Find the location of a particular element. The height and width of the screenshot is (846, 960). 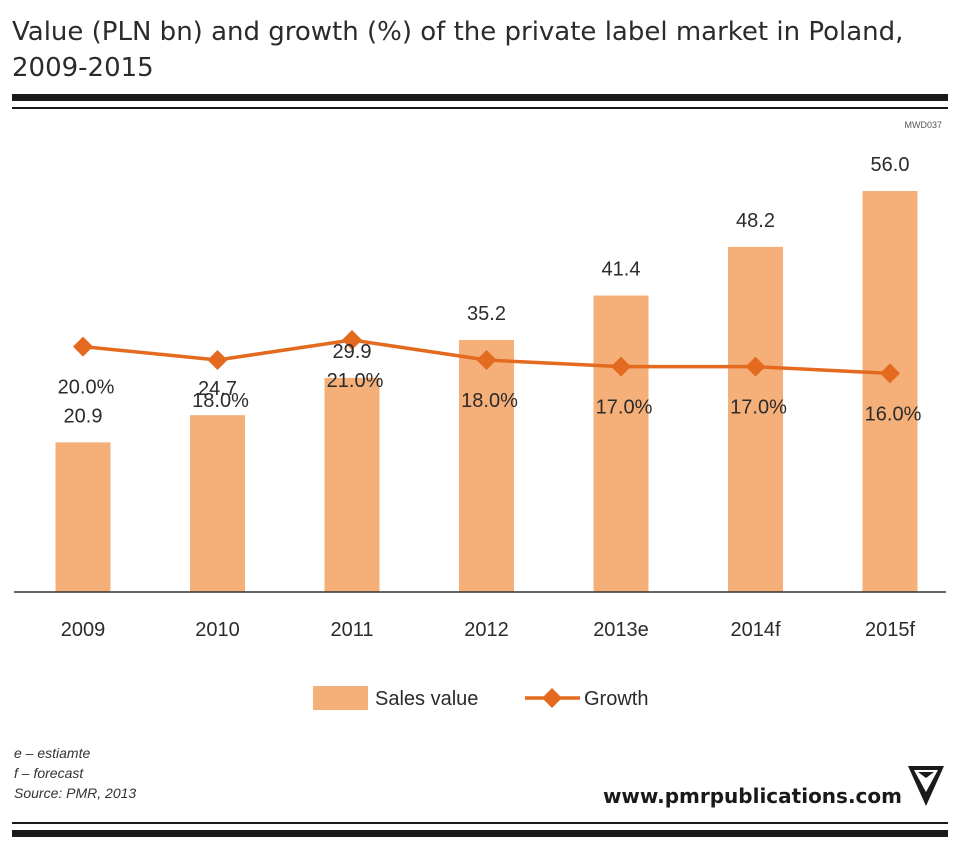

bar-value-label: 29.9 is located at coordinates (352, 352).